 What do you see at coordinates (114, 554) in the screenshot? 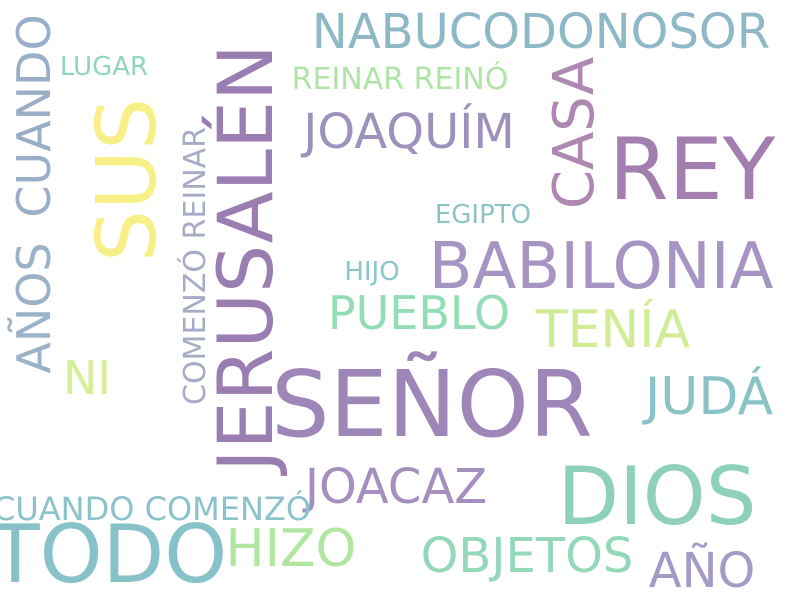
I see `word-todo: TODO` at bounding box center [114, 554].